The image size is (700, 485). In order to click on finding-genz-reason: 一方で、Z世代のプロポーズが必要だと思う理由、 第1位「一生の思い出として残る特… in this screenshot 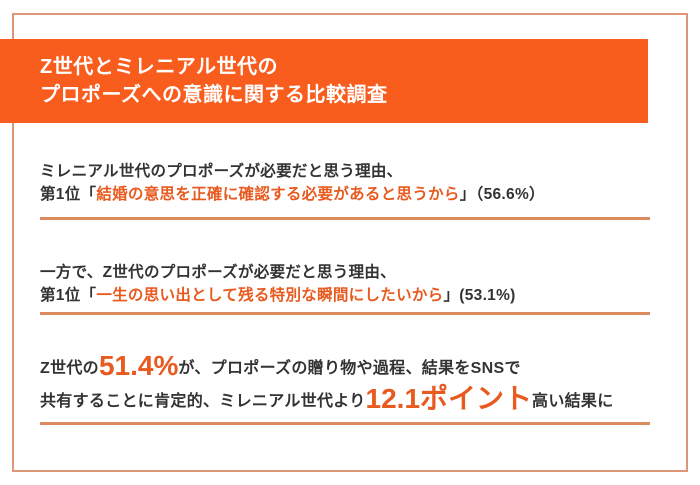, I will do `click(345, 288)`.